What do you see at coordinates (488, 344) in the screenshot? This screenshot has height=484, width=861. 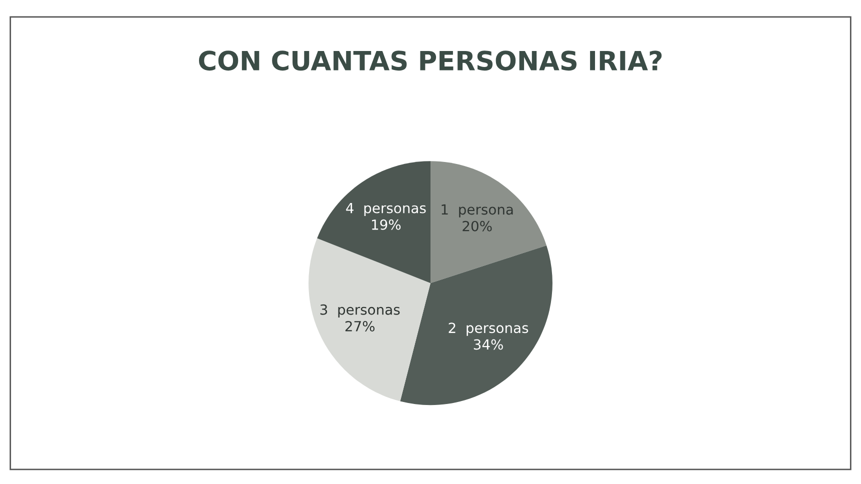 I see `data-label: 34%` at bounding box center [488, 344].